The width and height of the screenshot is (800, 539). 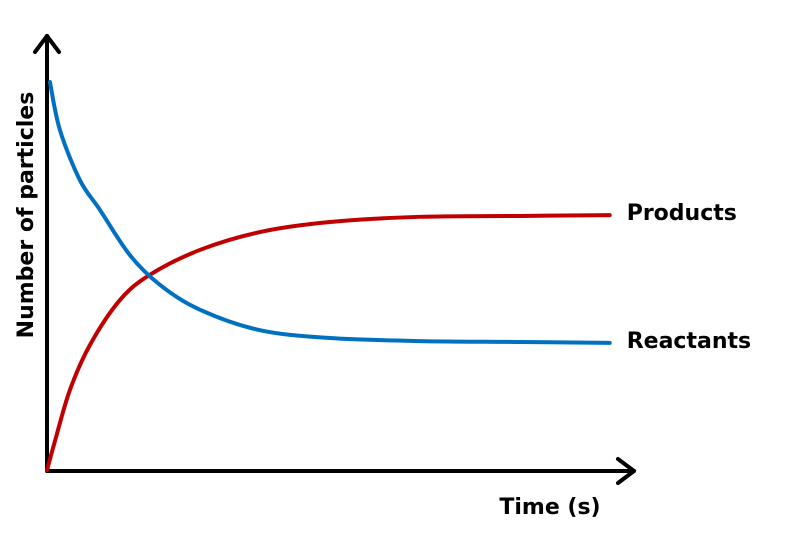 I want to click on x-axis-arrow, so click(x=626, y=471).